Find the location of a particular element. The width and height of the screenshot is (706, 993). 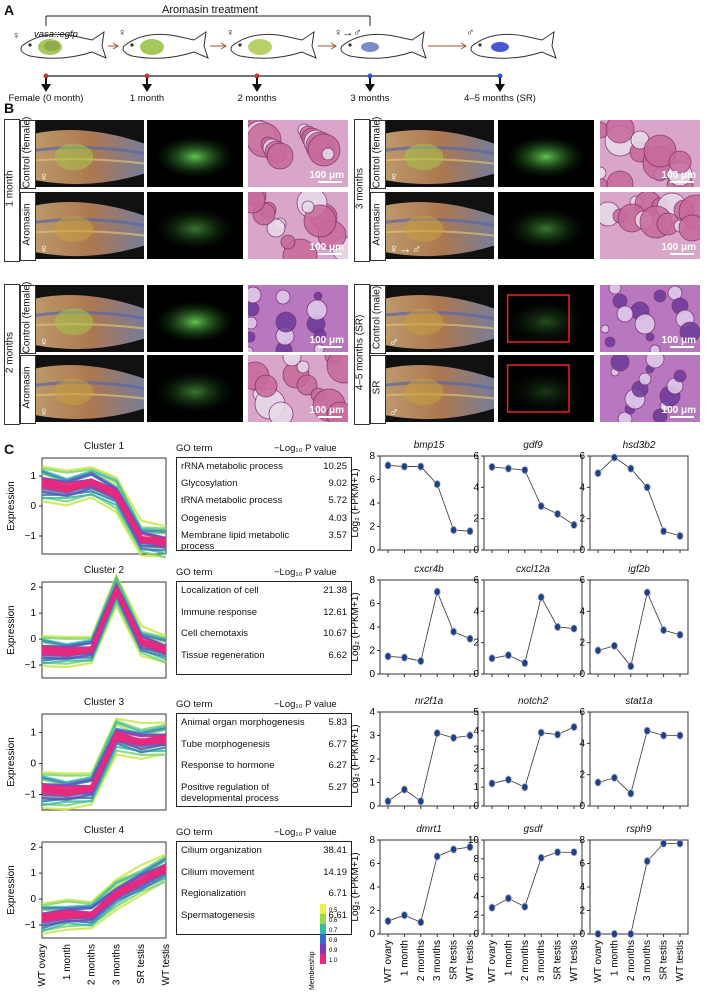

y-tick-label: 10 is located at coordinates (474, 840).